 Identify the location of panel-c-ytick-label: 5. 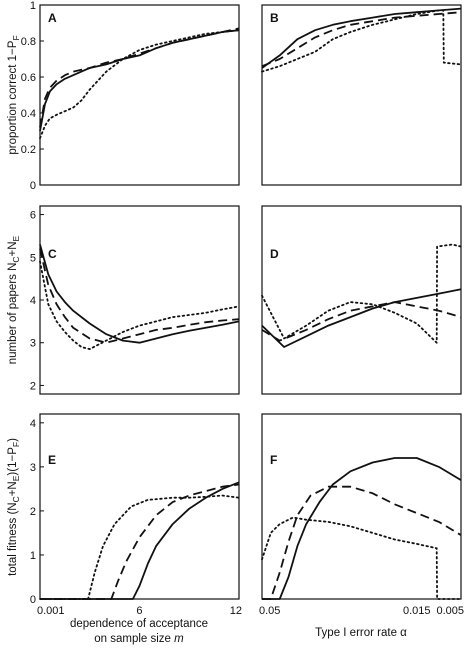
(33, 258).